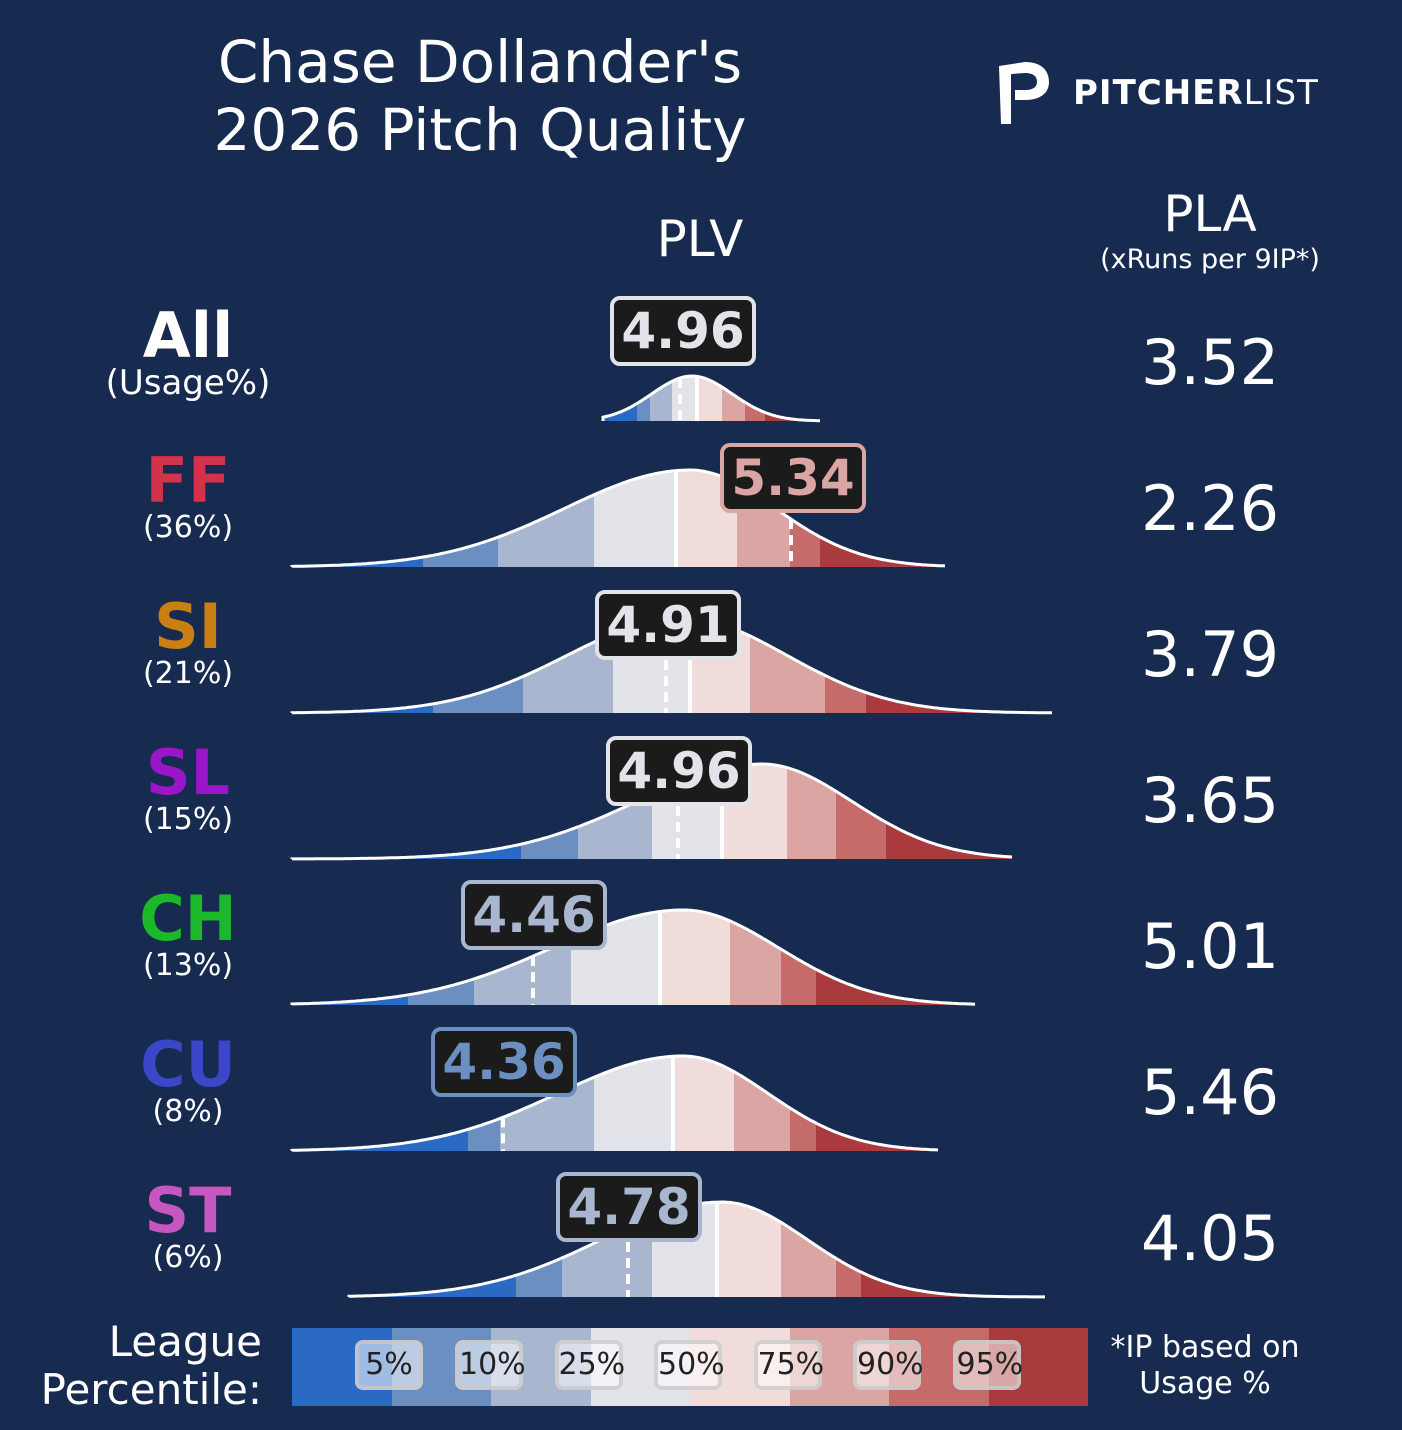 The height and width of the screenshot is (1430, 1402). I want to click on percentile-label: 95%, so click(987, 1365).